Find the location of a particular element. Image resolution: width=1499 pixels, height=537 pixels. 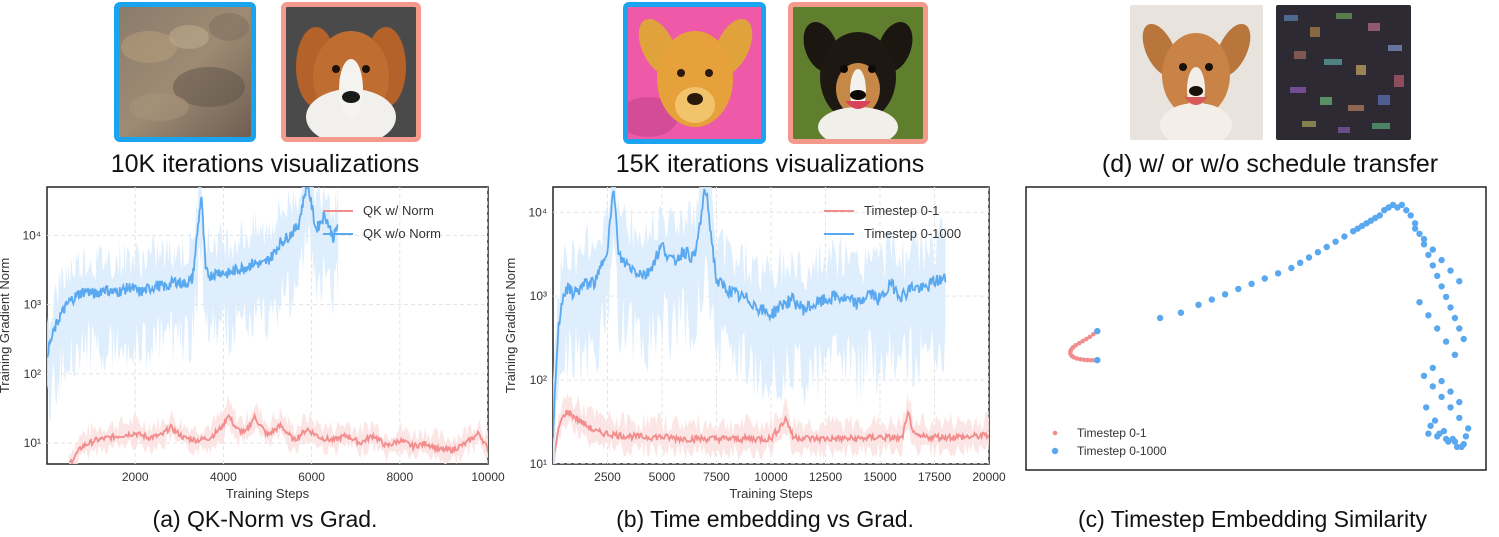

legend-label: QK w/ Norm is located at coordinates (398, 210).